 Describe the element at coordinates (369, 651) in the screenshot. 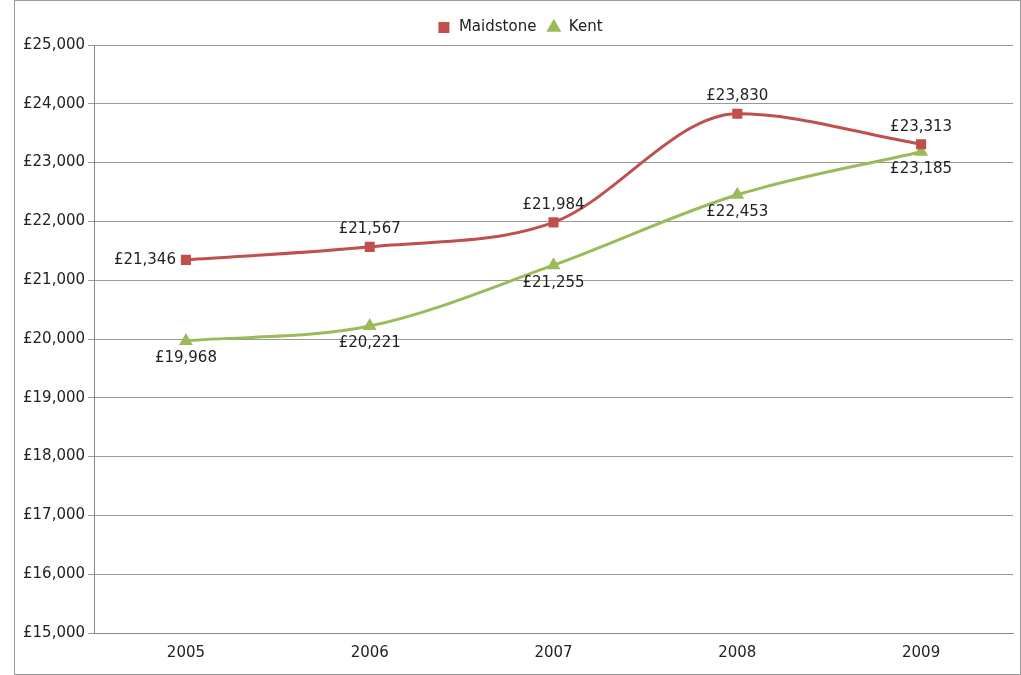

I see `x-tick-label: 2006` at that location.